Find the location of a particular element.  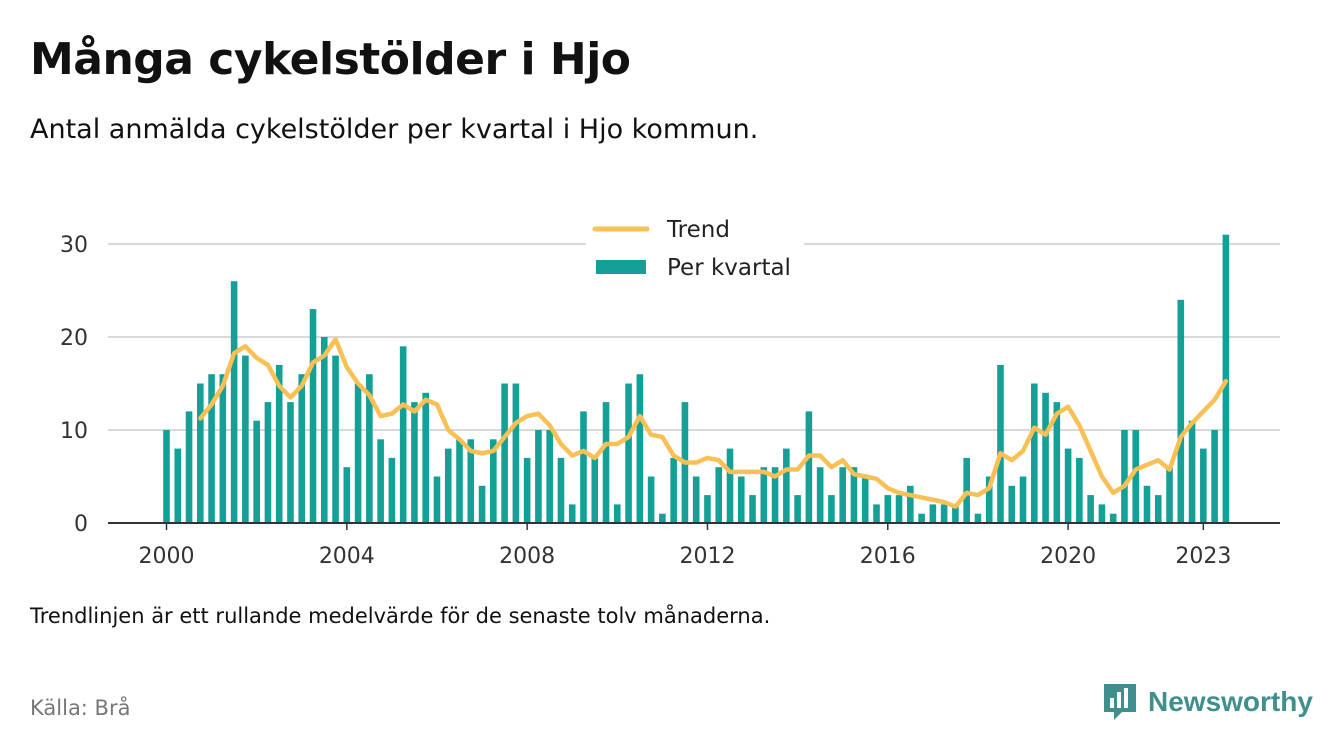

x-tick-label: 2023 is located at coordinates (1203, 556).